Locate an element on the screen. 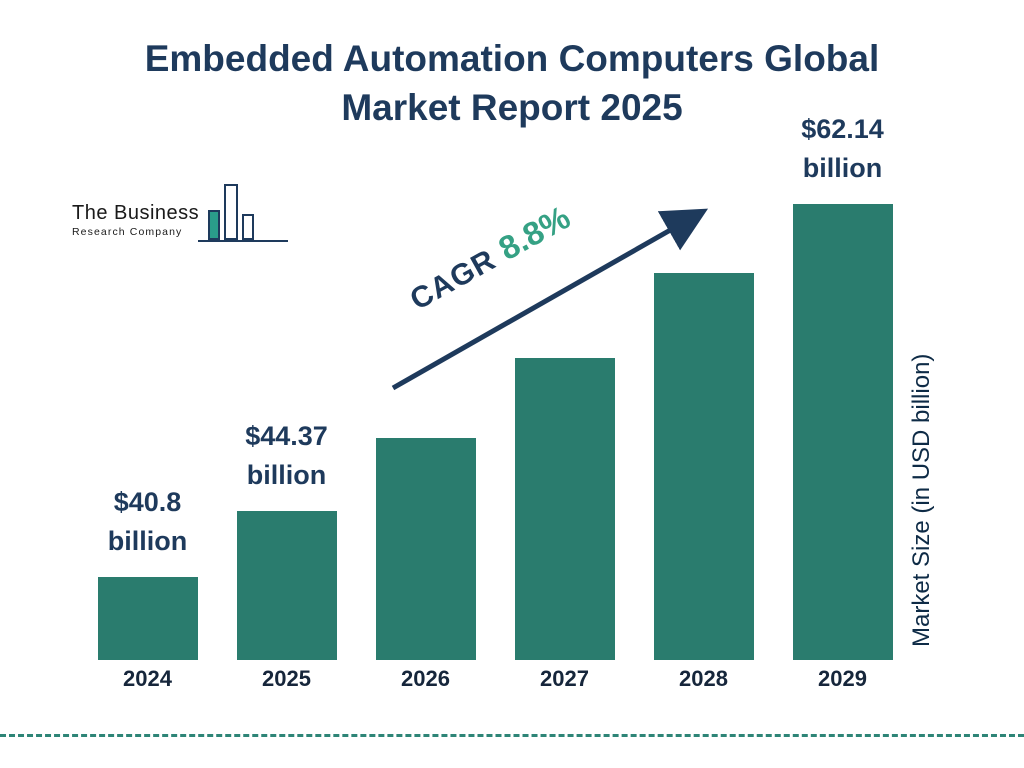 This screenshot has height=768, width=1024. logo-name: The Business is located at coordinates (136, 213).